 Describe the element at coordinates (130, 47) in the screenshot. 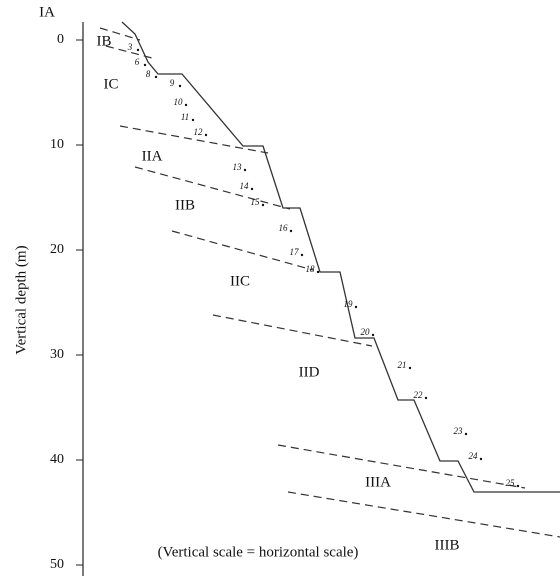

I see `sample-label: 3` at that location.